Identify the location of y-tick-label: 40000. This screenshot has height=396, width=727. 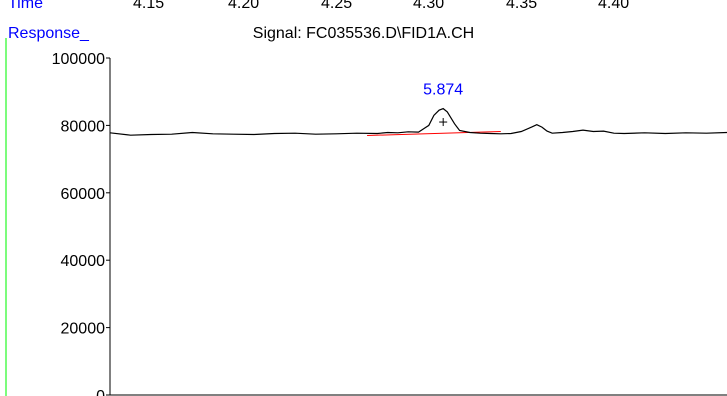
(83, 261).